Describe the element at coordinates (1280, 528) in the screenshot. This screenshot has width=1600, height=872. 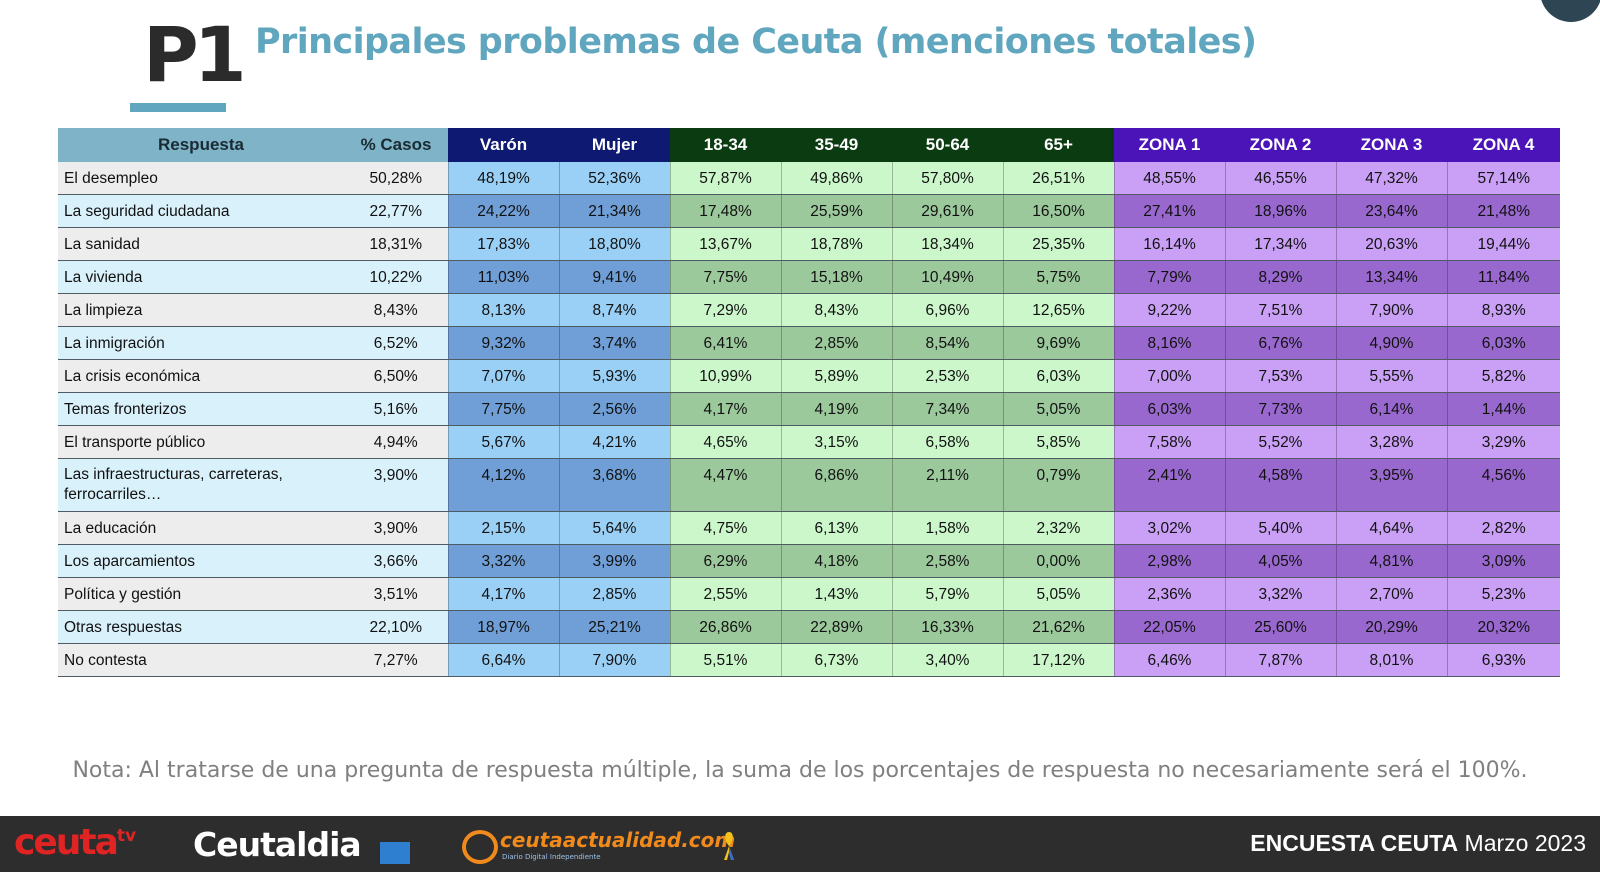
I see `cell-value: 5,40%` at that location.